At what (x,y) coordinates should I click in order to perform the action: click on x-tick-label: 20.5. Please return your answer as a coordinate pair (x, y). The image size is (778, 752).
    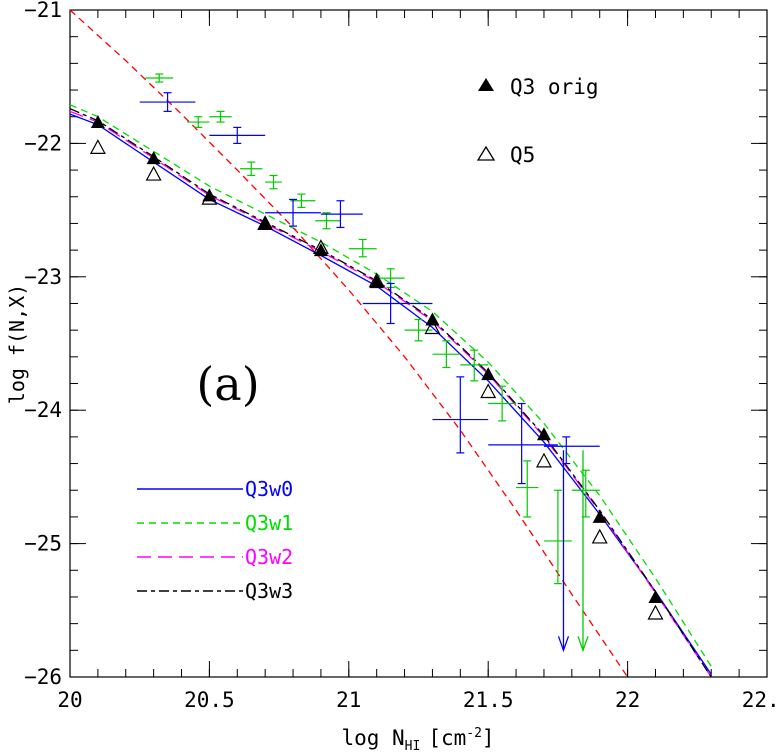
    Looking at the image, I should click on (209, 700).